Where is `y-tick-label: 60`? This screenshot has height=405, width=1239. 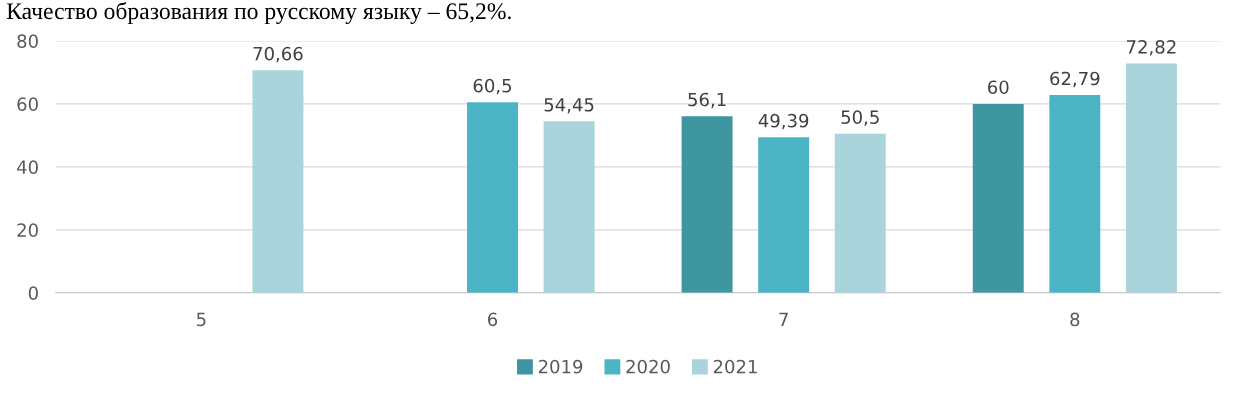
y-tick-label: 60 is located at coordinates (27, 104).